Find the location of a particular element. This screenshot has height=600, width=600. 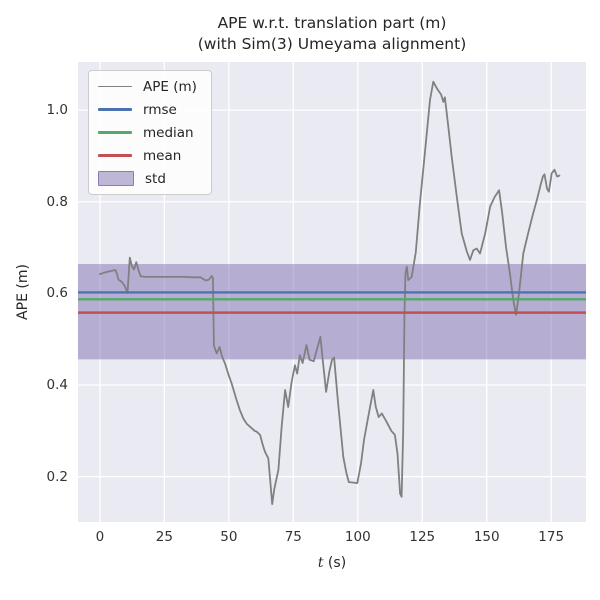

y-tick-label: 0.8 is located at coordinates (57, 201).